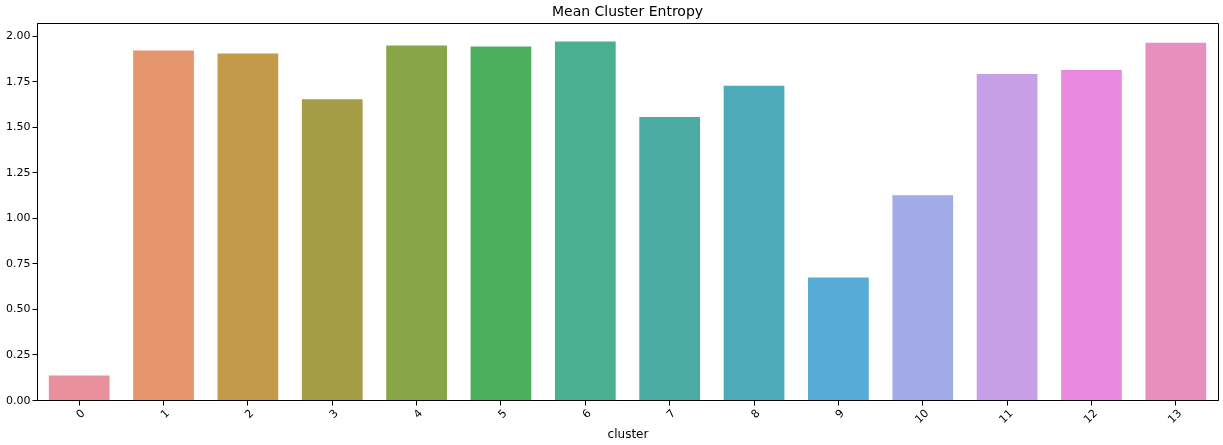  I want to click on x-tick-label: 8, so click(755, 413).